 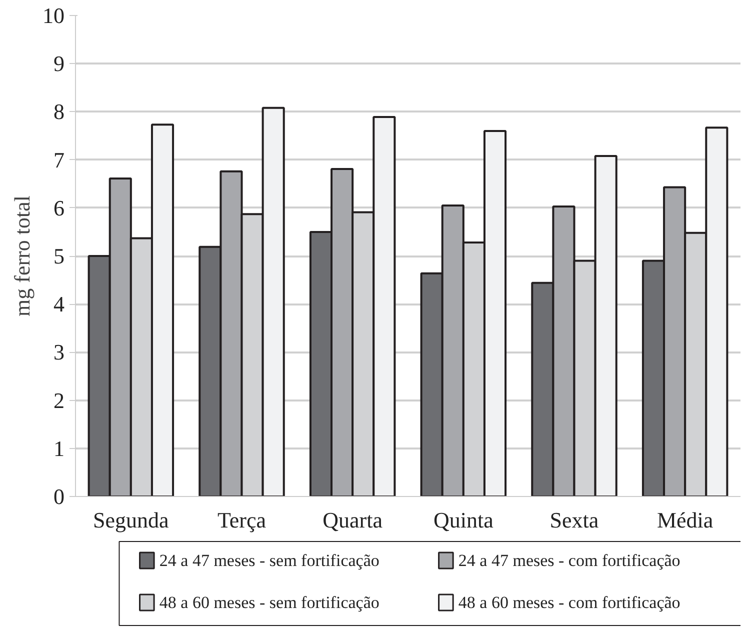 What do you see at coordinates (53, 15) in the screenshot?
I see `y-tick-label: 10` at bounding box center [53, 15].